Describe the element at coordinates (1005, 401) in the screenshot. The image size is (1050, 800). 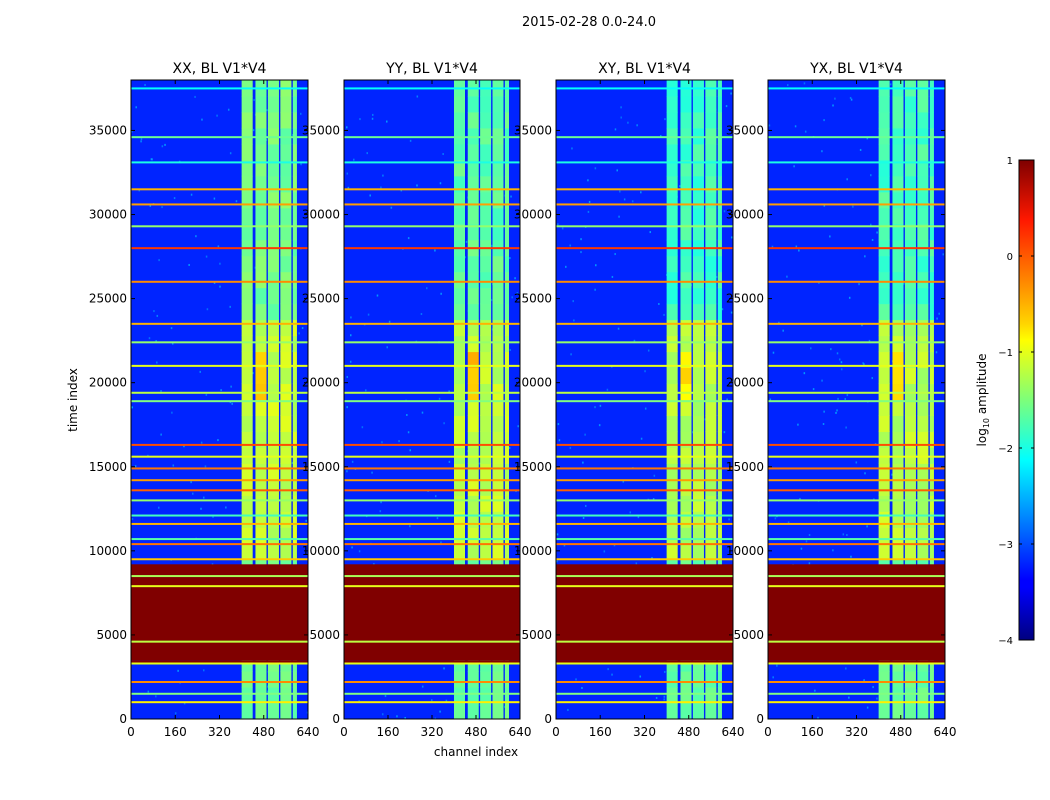
I see `colorbar: 10−1−2−3−4 log10 amplitude` at that location.